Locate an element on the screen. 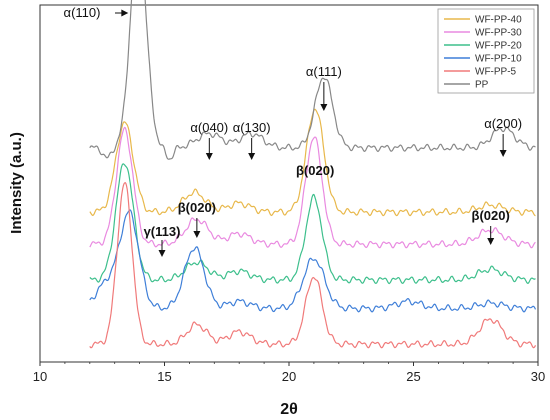 Image resolution: width=550 pixels, height=420 pixels. peak-annotation-label: γ(113) is located at coordinates (162, 231).